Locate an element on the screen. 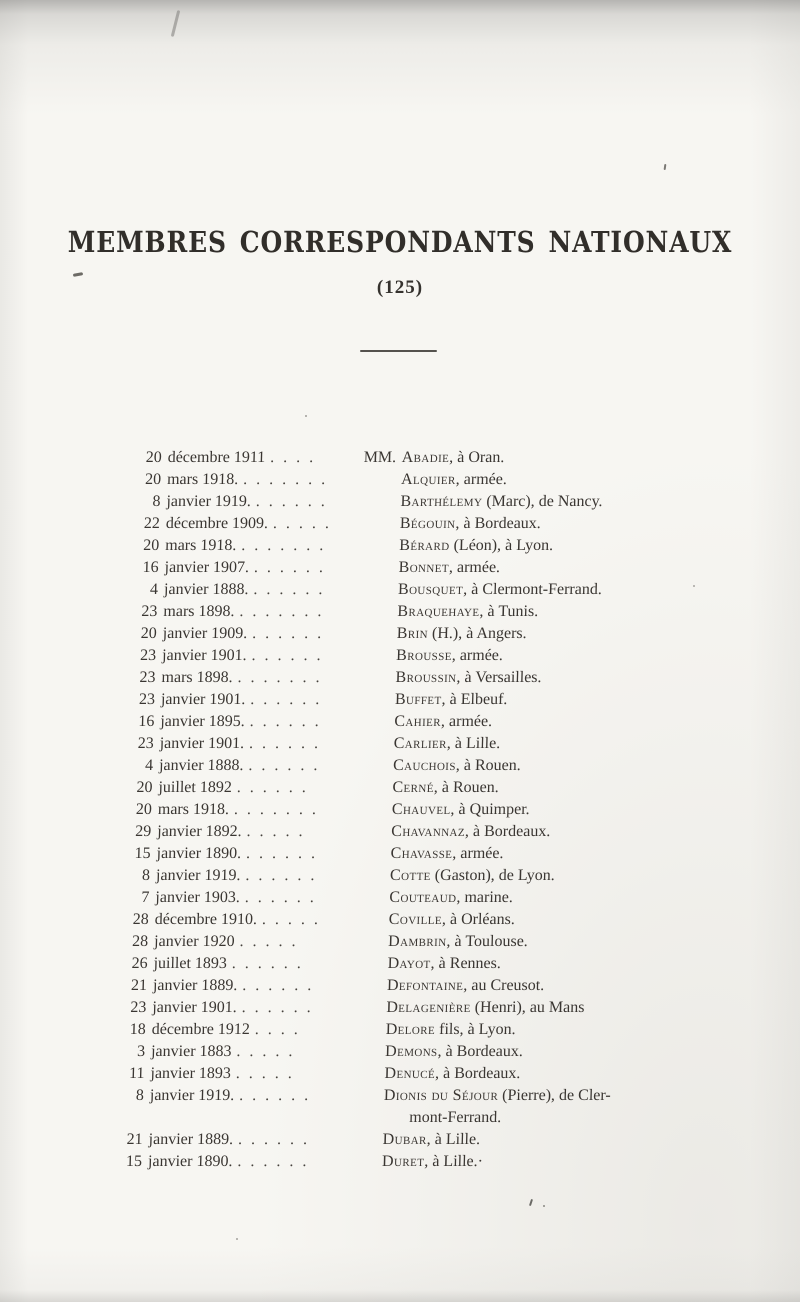 The width and height of the screenshot is (800, 1302). entry-month-year: janvier 1883 is located at coordinates (191, 1051).